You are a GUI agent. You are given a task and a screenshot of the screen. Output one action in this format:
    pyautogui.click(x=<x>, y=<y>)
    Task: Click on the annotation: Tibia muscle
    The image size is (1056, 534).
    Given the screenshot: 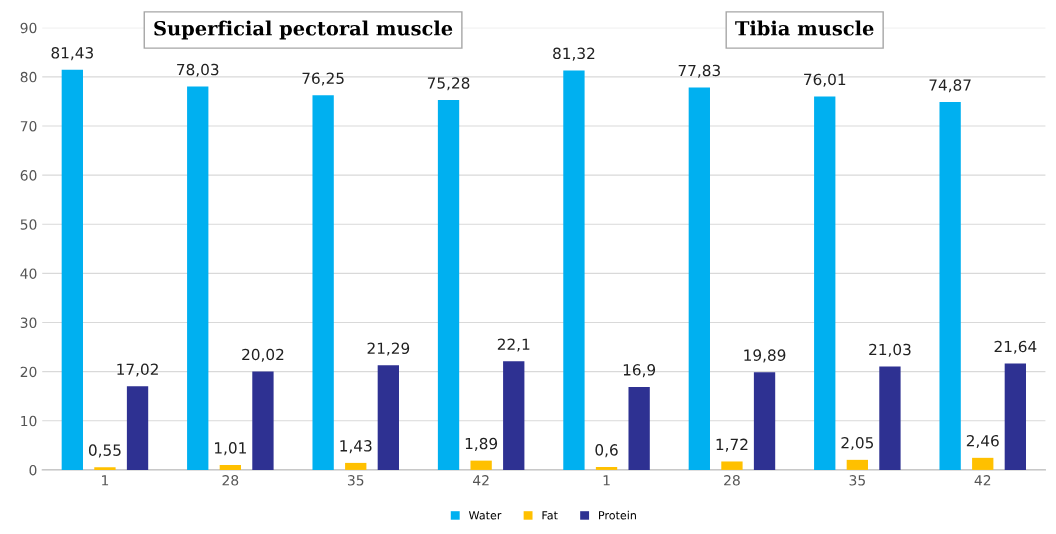 What is the action you would take?
    pyautogui.click(x=804, y=28)
    